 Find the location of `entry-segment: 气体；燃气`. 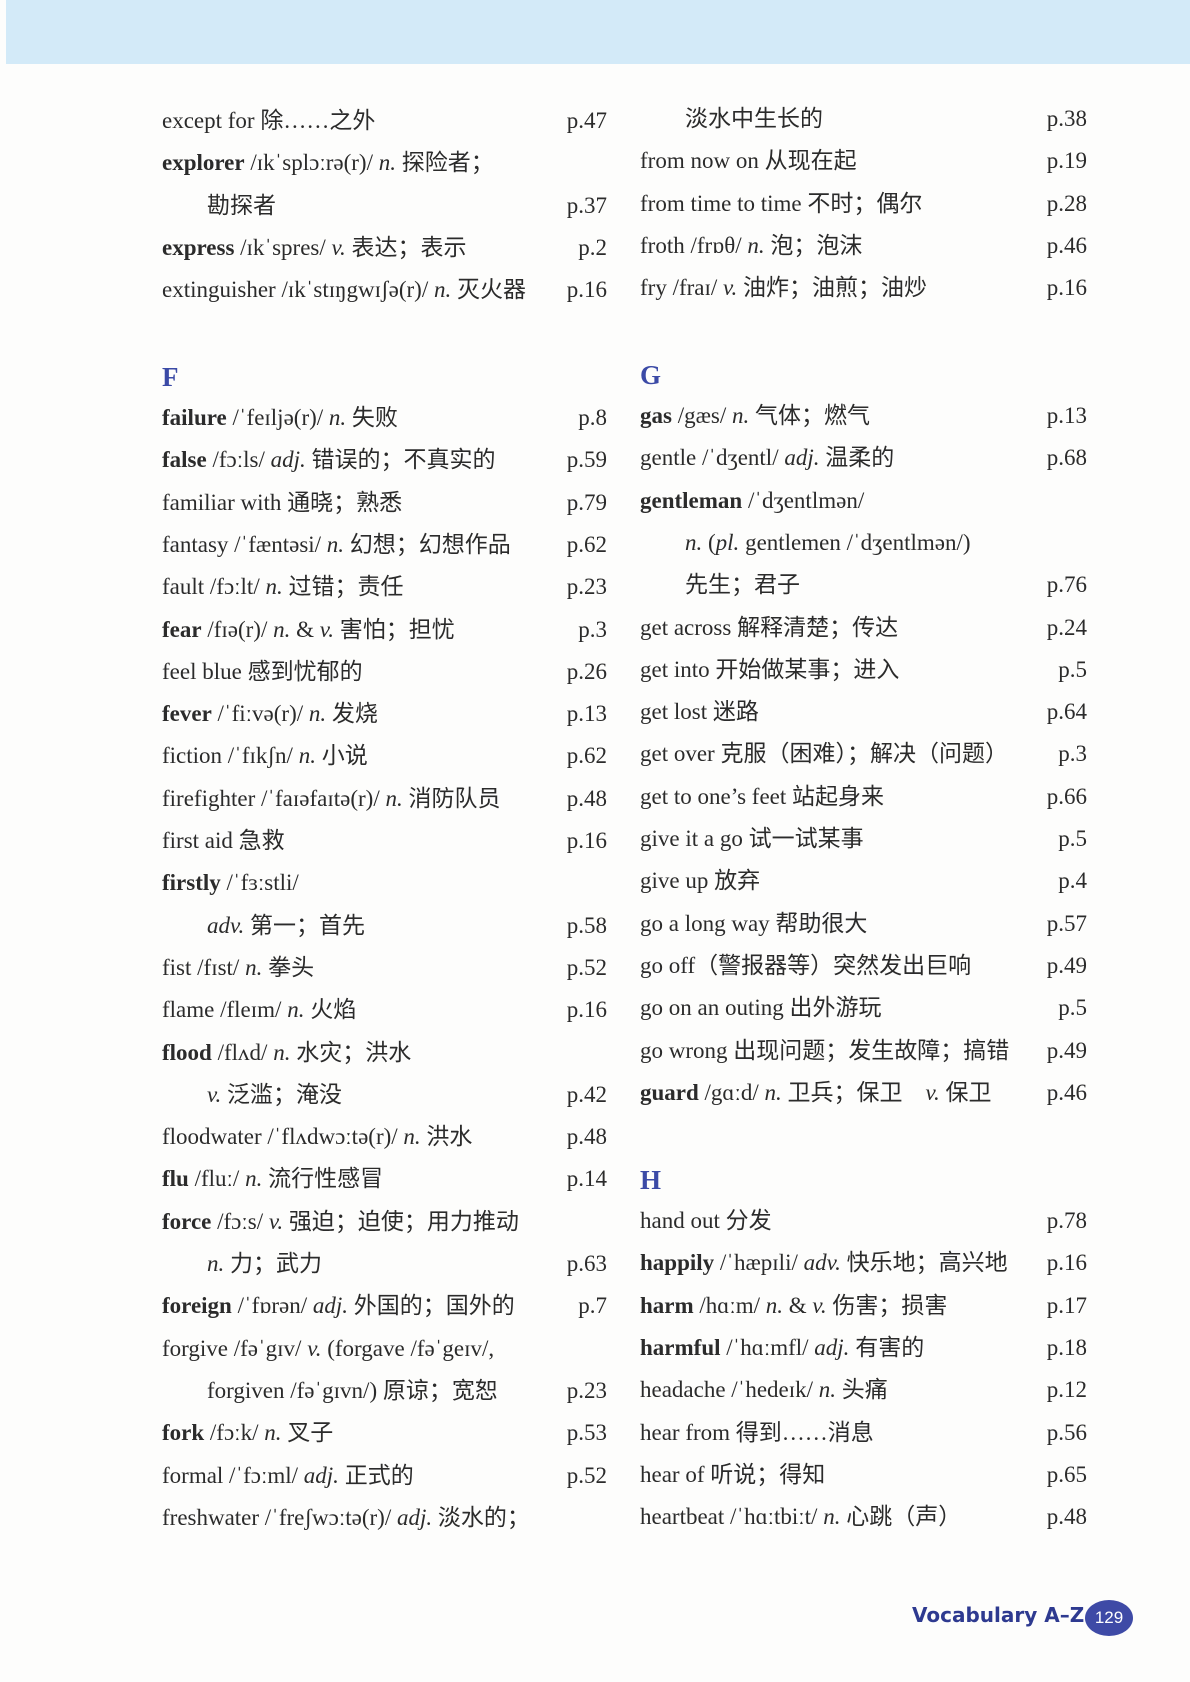

entry-segment: 气体；燃气 is located at coordinates (810, 415).